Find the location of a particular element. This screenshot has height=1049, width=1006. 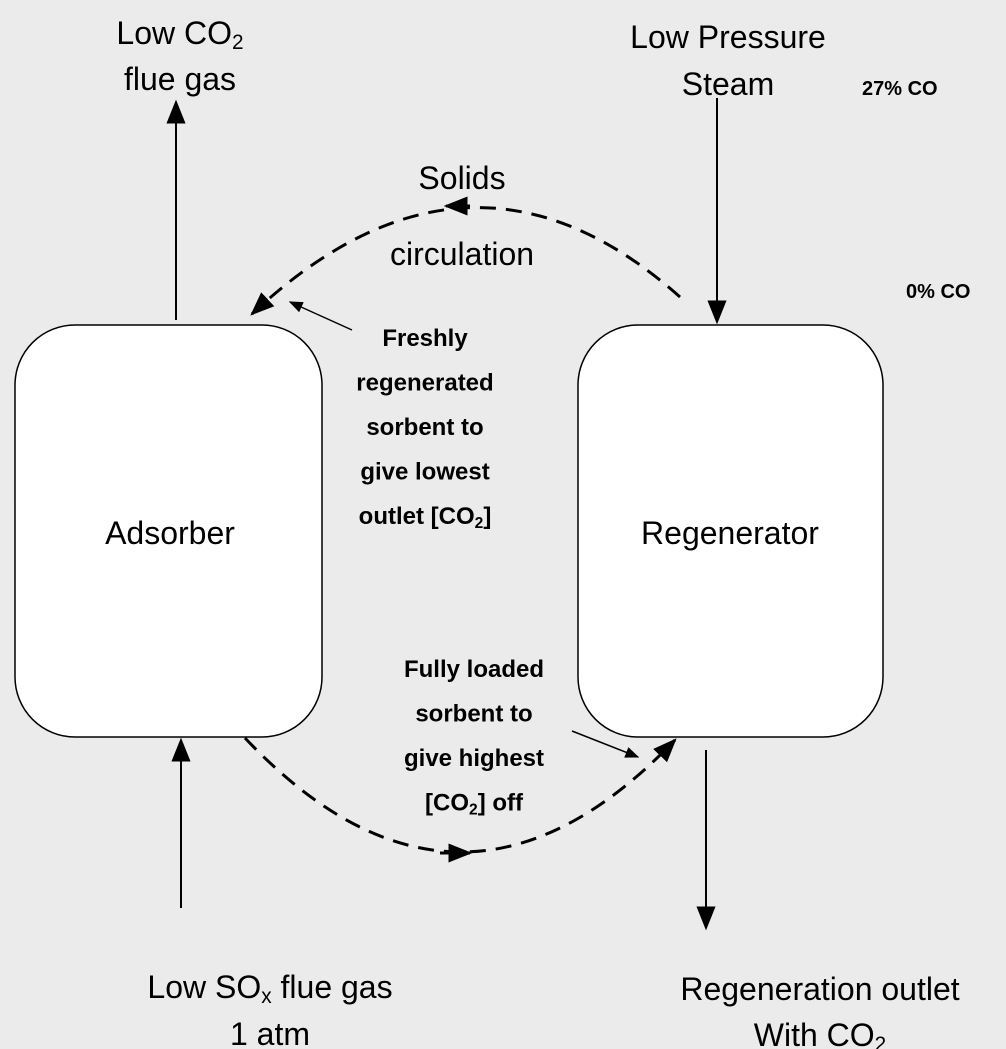

text-part: Freshly is located at coordinates (425, 338).